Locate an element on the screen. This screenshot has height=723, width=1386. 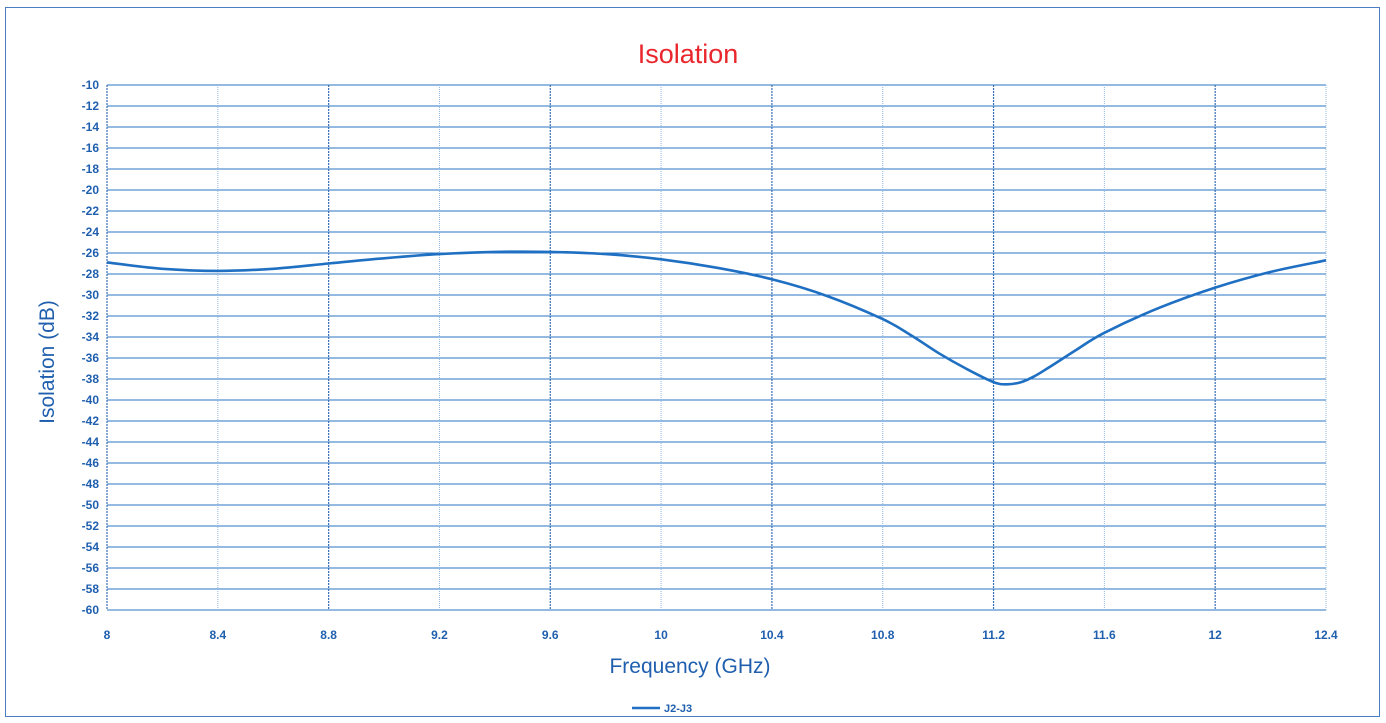
x-tick-label: 8 is located at coordinates (107, 635).